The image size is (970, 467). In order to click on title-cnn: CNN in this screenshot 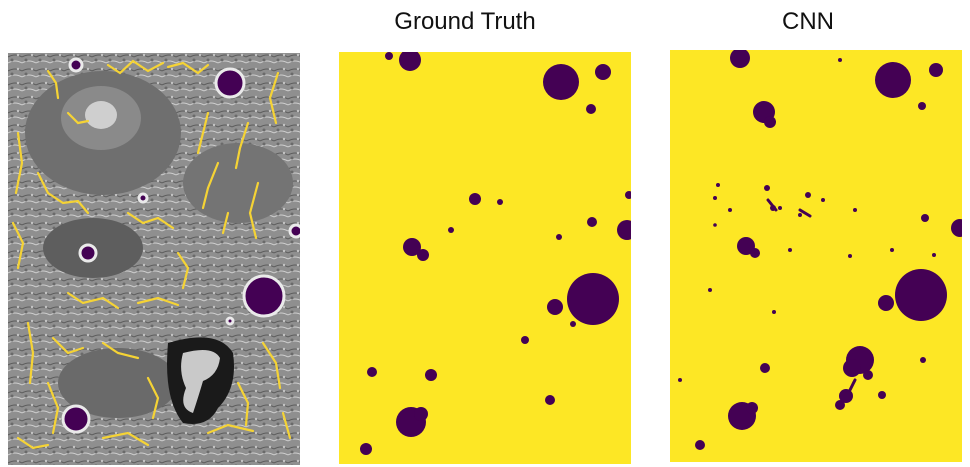, I will do `click(808, 21)`.